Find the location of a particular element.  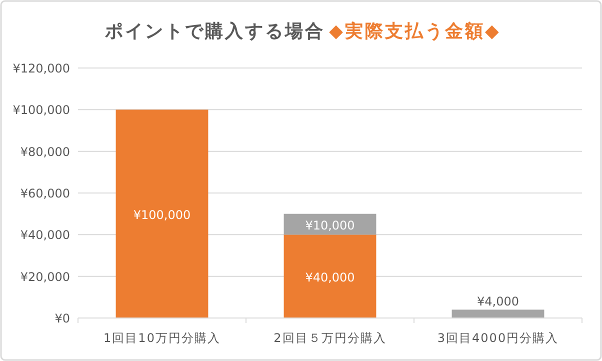

y-tick-label: ¥100,000 is located at coordinates (41, 110).